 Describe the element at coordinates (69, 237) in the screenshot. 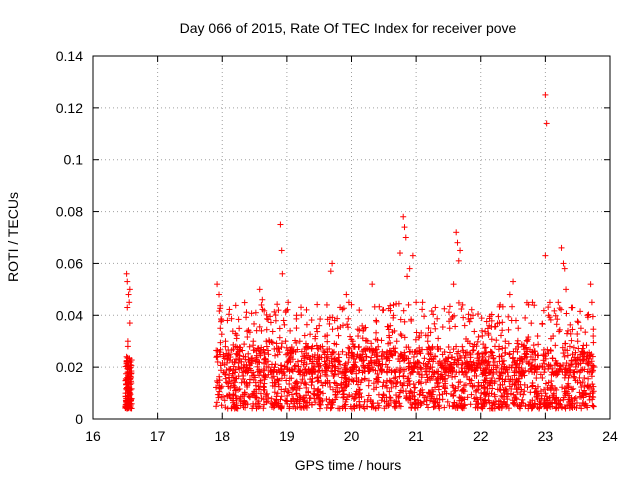

I see `y-tick-labels: 0 0.02 0.04 0.06 0.08 0.1 0.12 0.14` at that location.